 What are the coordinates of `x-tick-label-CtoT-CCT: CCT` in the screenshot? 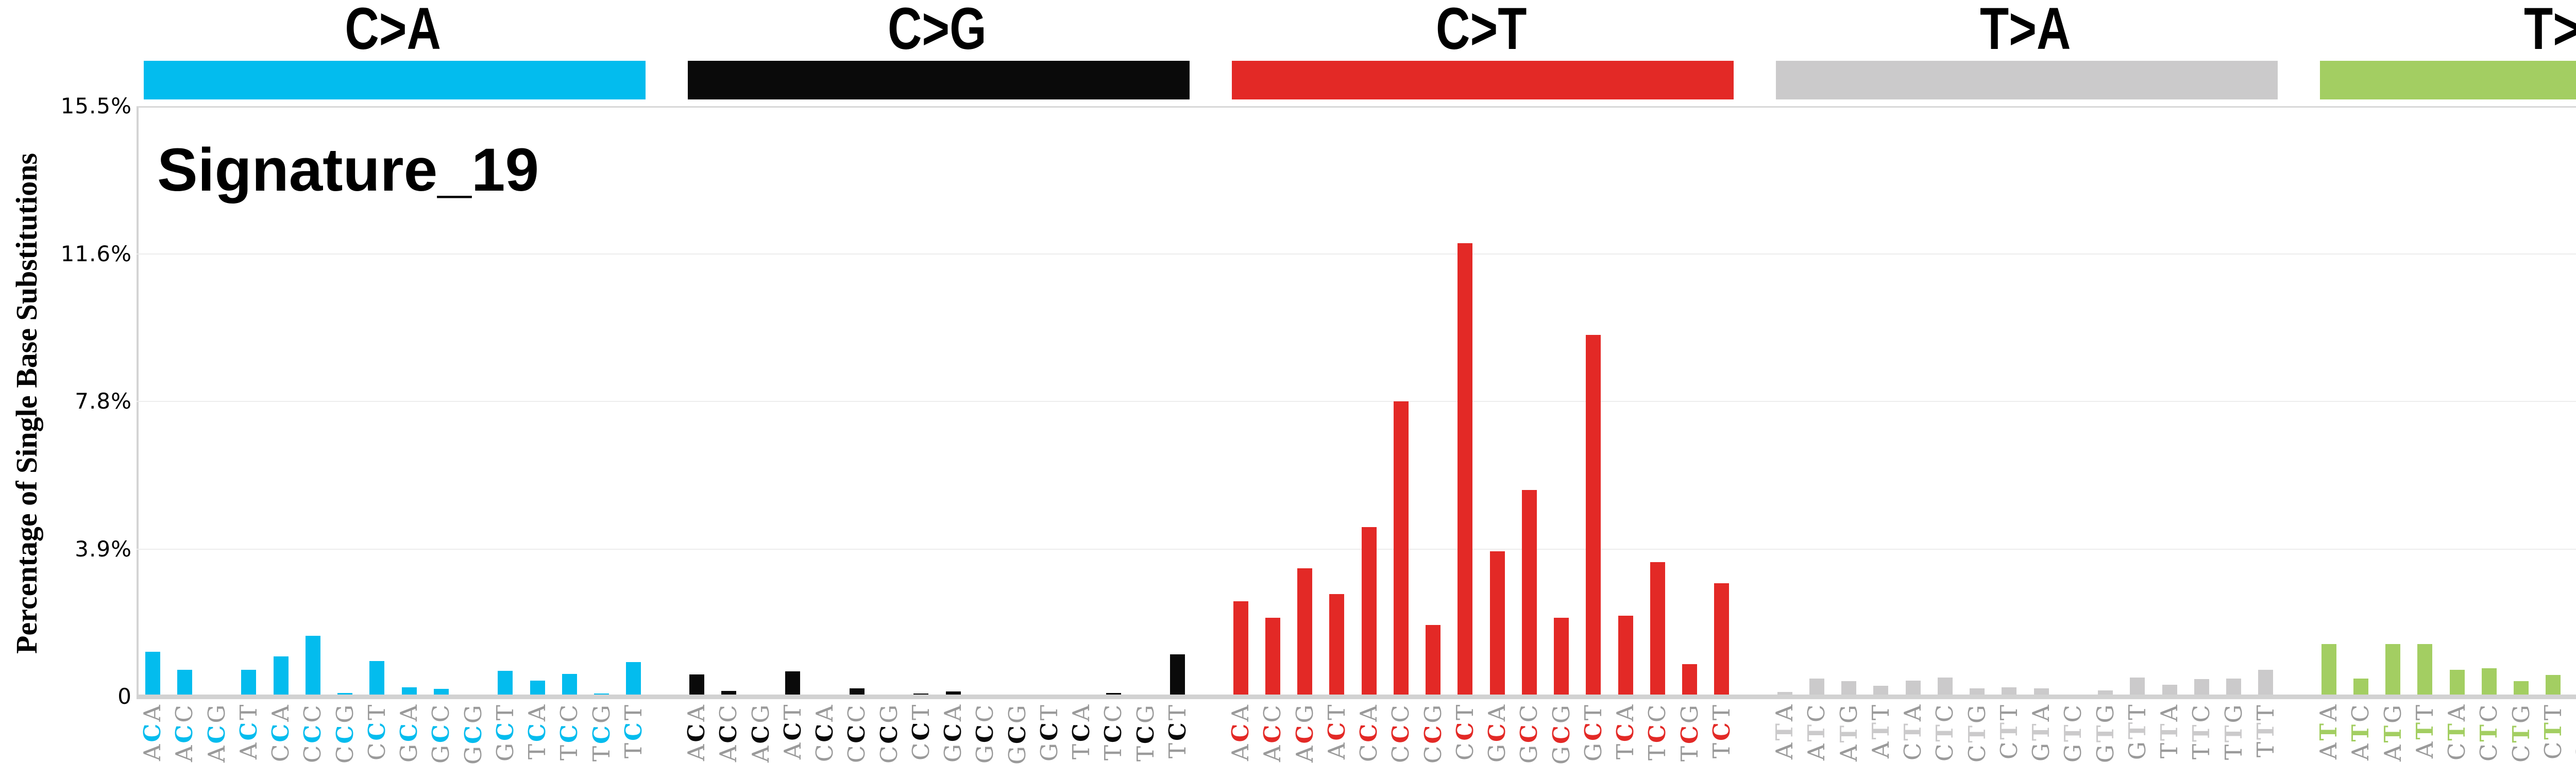 It's located at (1465, 732).